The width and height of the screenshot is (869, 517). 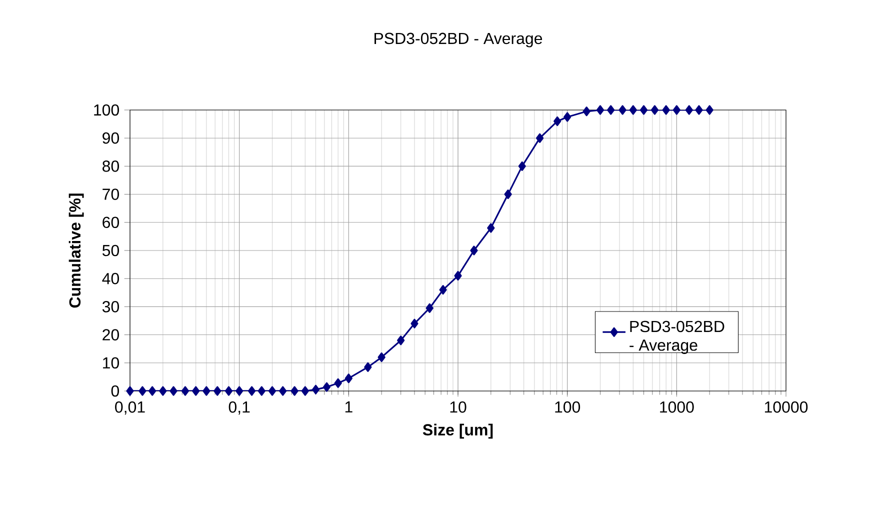 What do you see at coordinates (567, 407) in the screenshot?
I see `x-tick-label: 100` at bounding box center [567, 407].